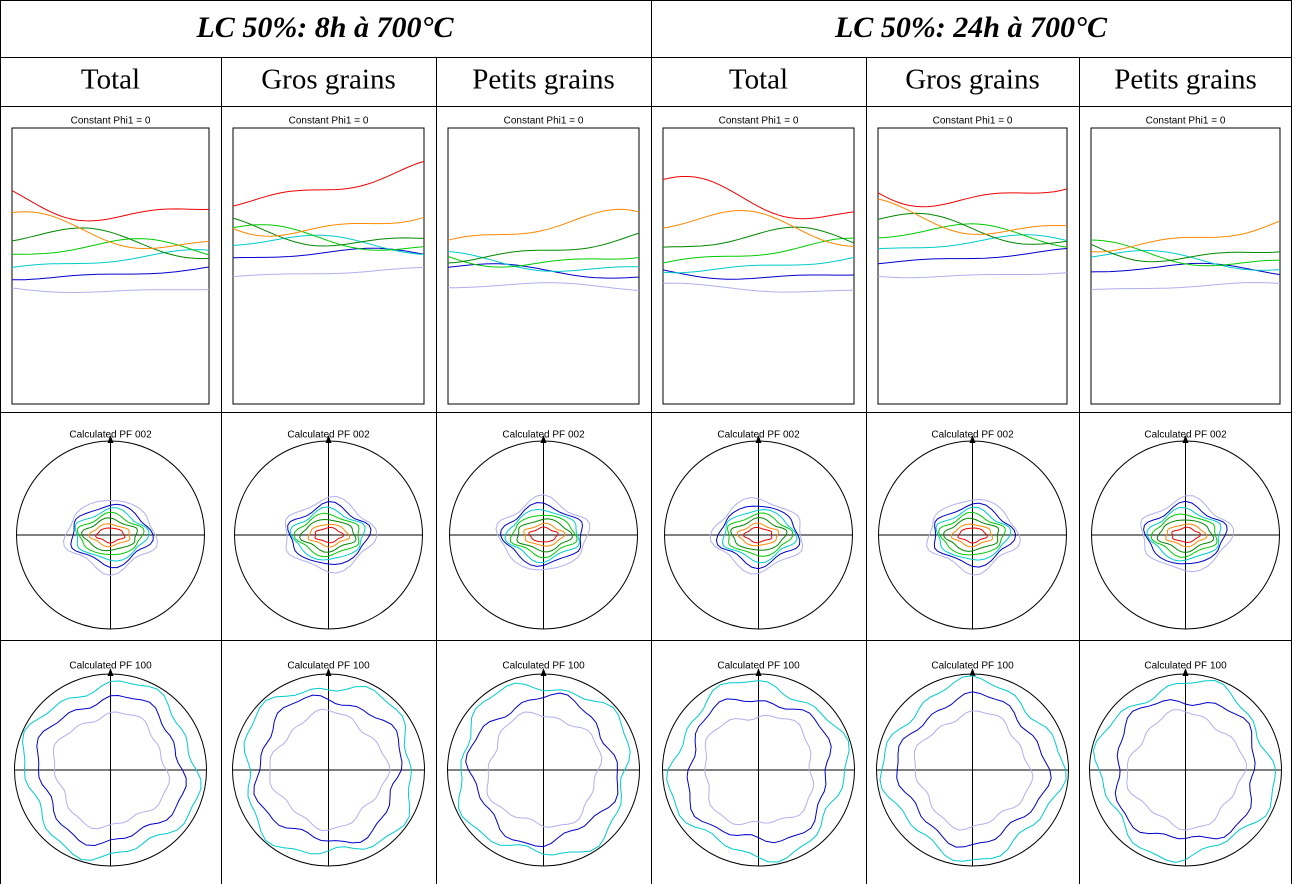 Image resolution: width=1292 pixels, height=884 pixels. I want to click on column-header: Petits grains, so click(1185, 80).